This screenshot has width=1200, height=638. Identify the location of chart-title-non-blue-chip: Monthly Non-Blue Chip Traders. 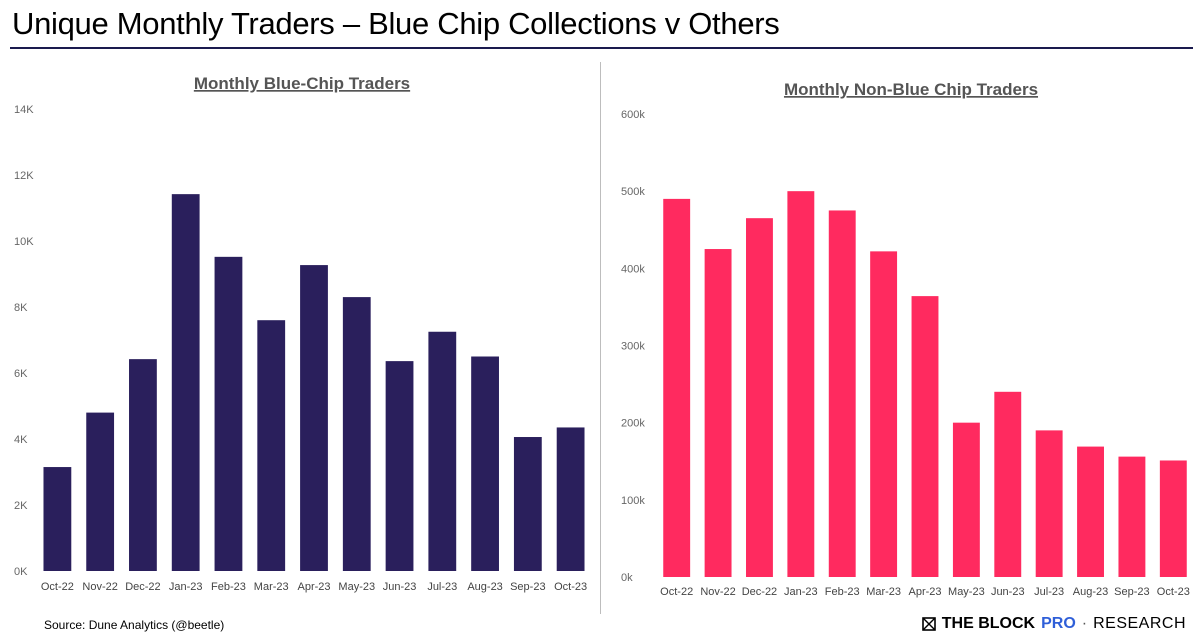
(911, 89).